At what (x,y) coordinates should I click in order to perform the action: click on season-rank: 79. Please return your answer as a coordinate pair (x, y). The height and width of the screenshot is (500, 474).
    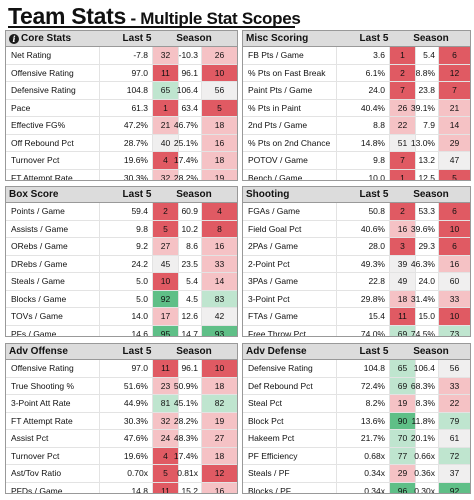
    Looking at the image, I should click on (454, 420).